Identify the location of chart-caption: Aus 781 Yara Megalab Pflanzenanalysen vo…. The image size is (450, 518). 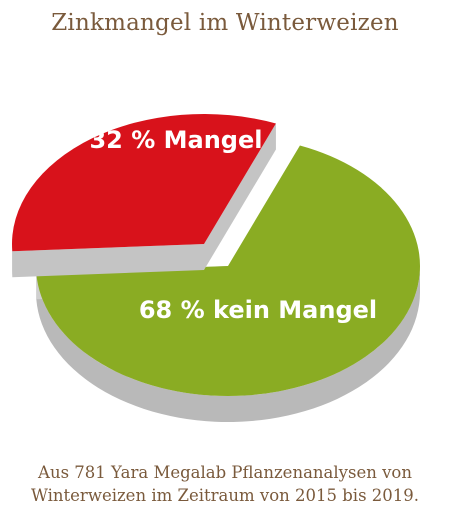
(225, 484).